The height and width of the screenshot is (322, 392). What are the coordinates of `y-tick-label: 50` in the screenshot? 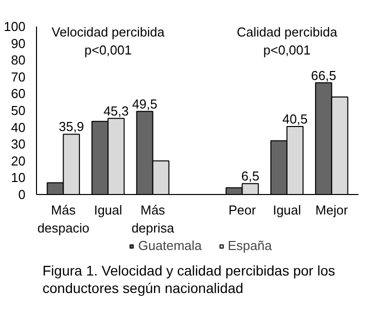 It's located at (18, 110).